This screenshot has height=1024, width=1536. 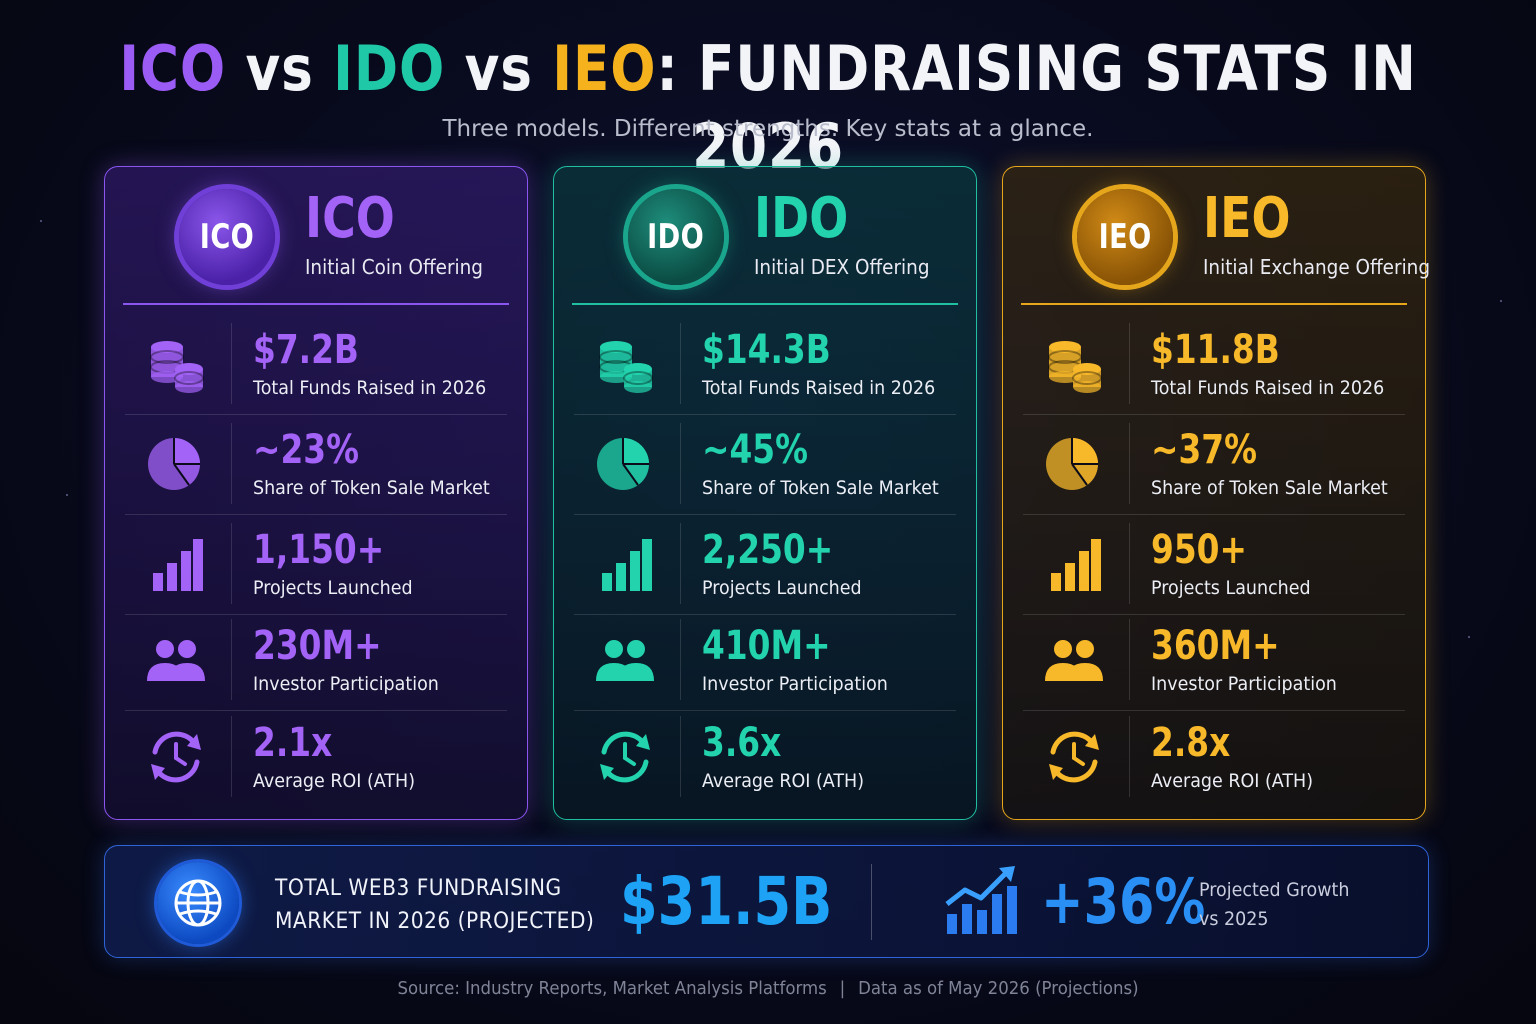 I want to click on growth-value: +36%, so click(x=1123, y=901).